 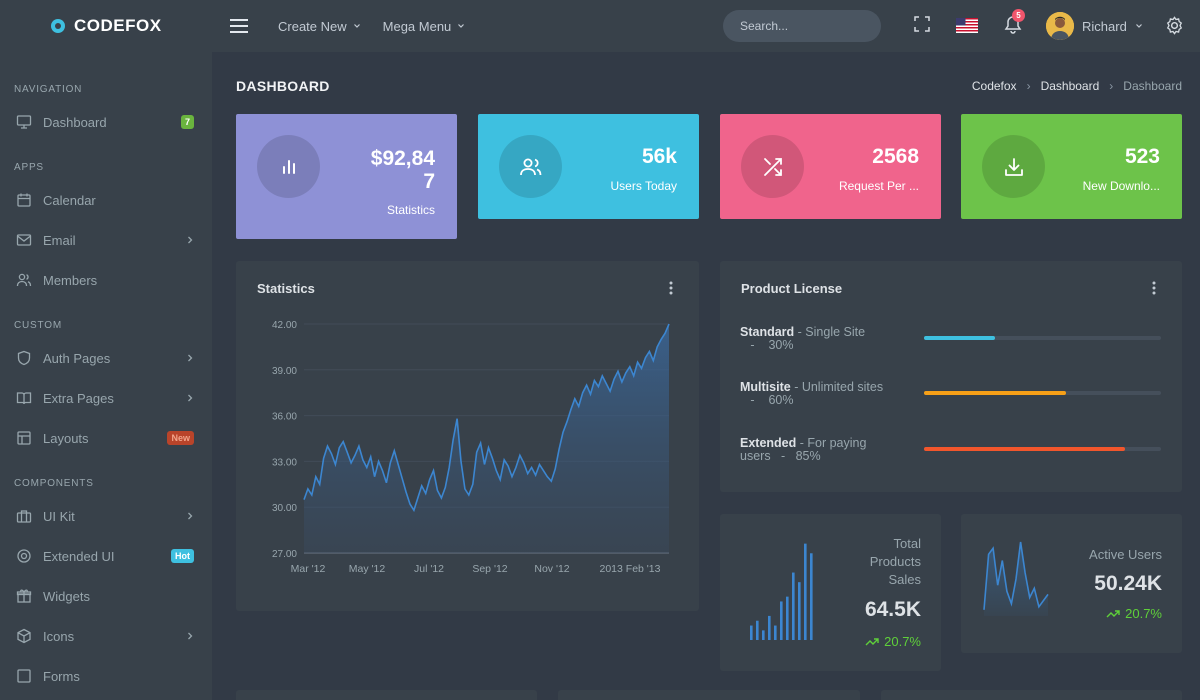 I want to click on total-sales-label: Total Products Sales, so click(x=895, y=562).